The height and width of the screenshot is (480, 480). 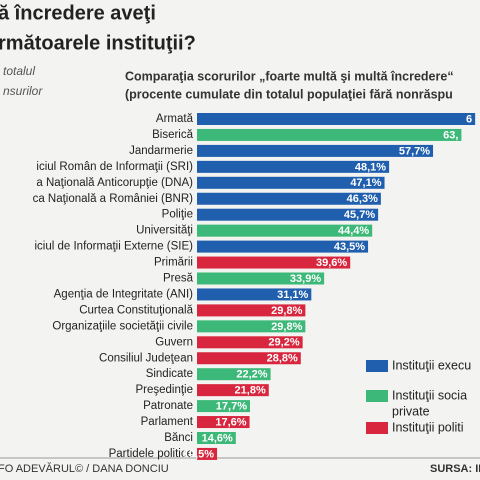 I want to click on category-label: Universităţi, so click(x=164, y=231).